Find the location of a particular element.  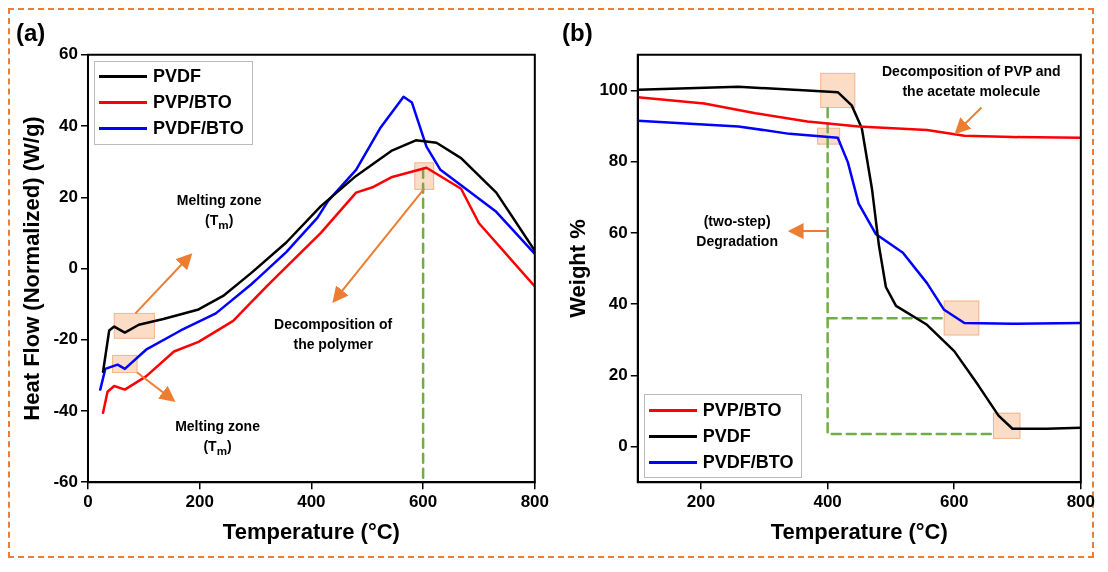

chart-title: (b) is located at coordinates (577, 33).